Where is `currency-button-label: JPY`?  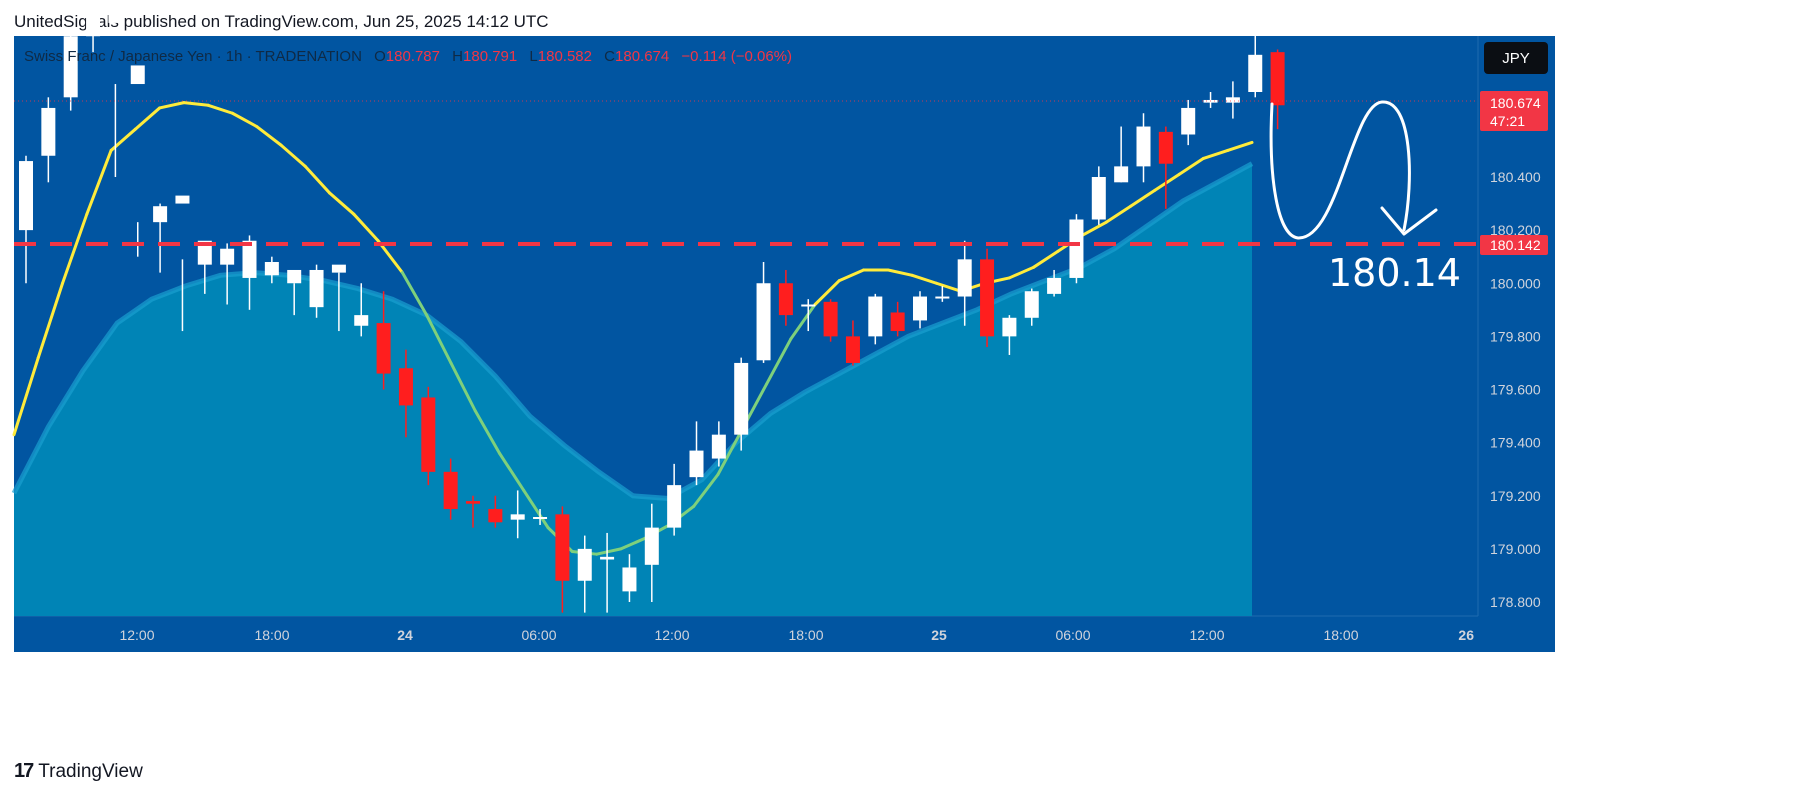
currency-button-label: JPY is located at coordinates (1516, 58).